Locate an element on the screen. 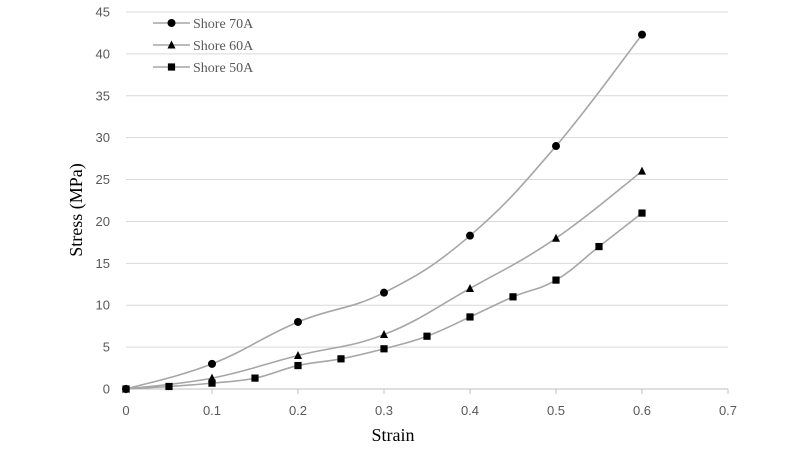 The height and width of the screenshot is (450, 800). legend-item-shore-60a: Shore 60A is located at coordinates (203, 46).